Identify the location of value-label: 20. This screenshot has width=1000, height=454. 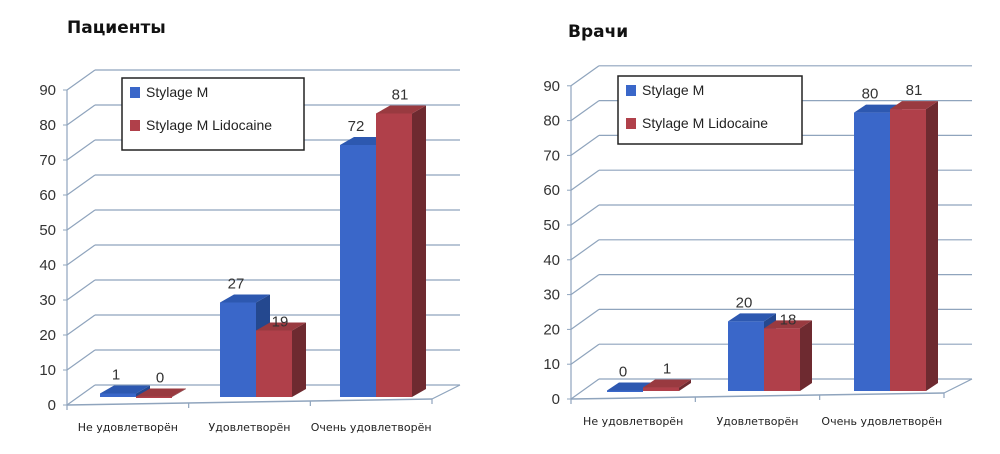
(744, 302).